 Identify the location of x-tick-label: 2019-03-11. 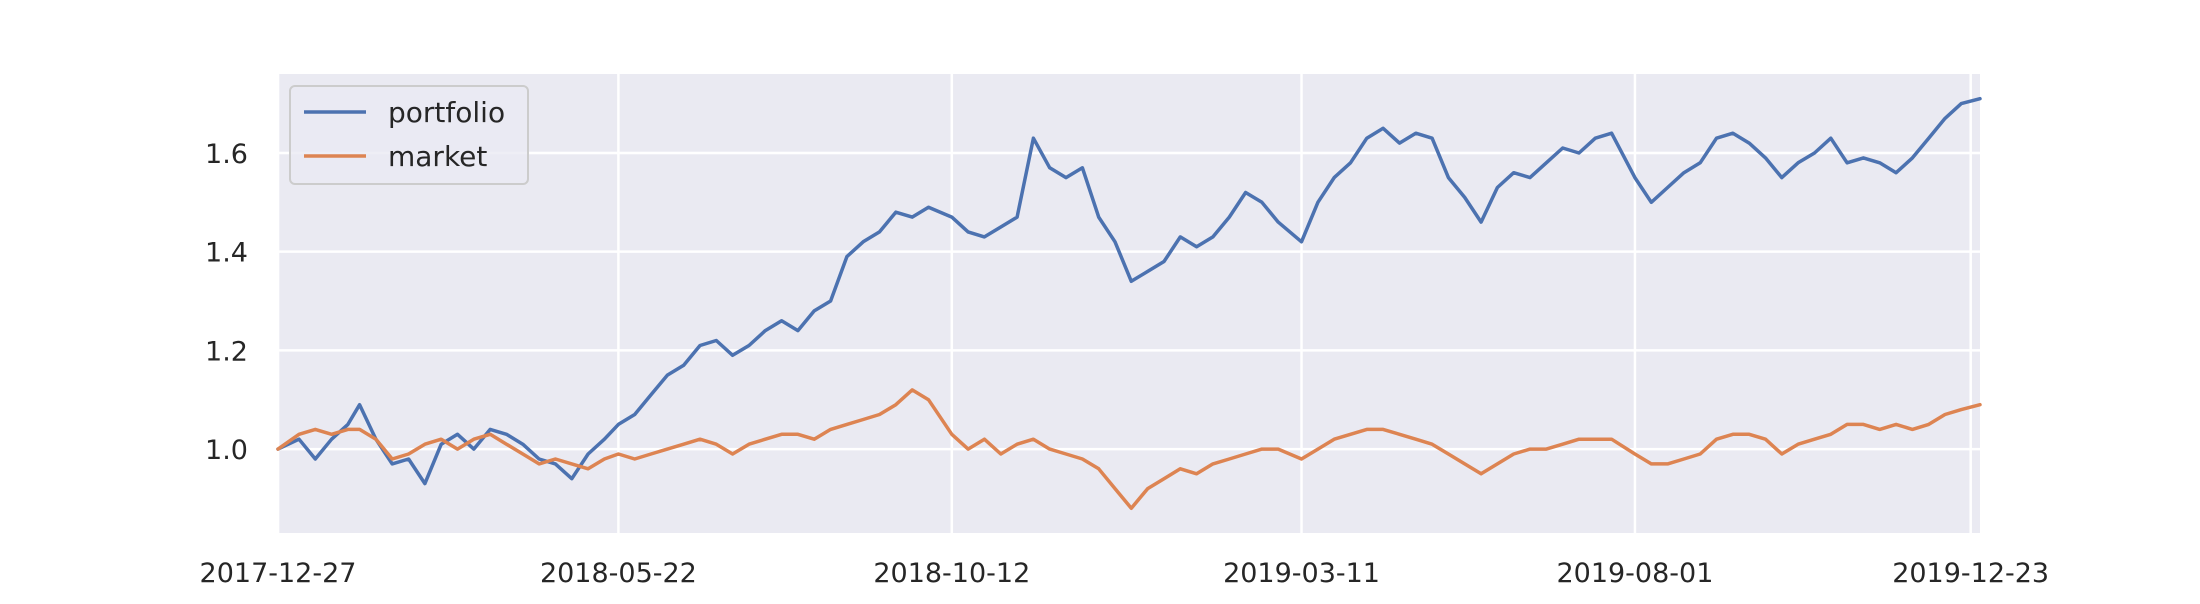
(1301, 573).